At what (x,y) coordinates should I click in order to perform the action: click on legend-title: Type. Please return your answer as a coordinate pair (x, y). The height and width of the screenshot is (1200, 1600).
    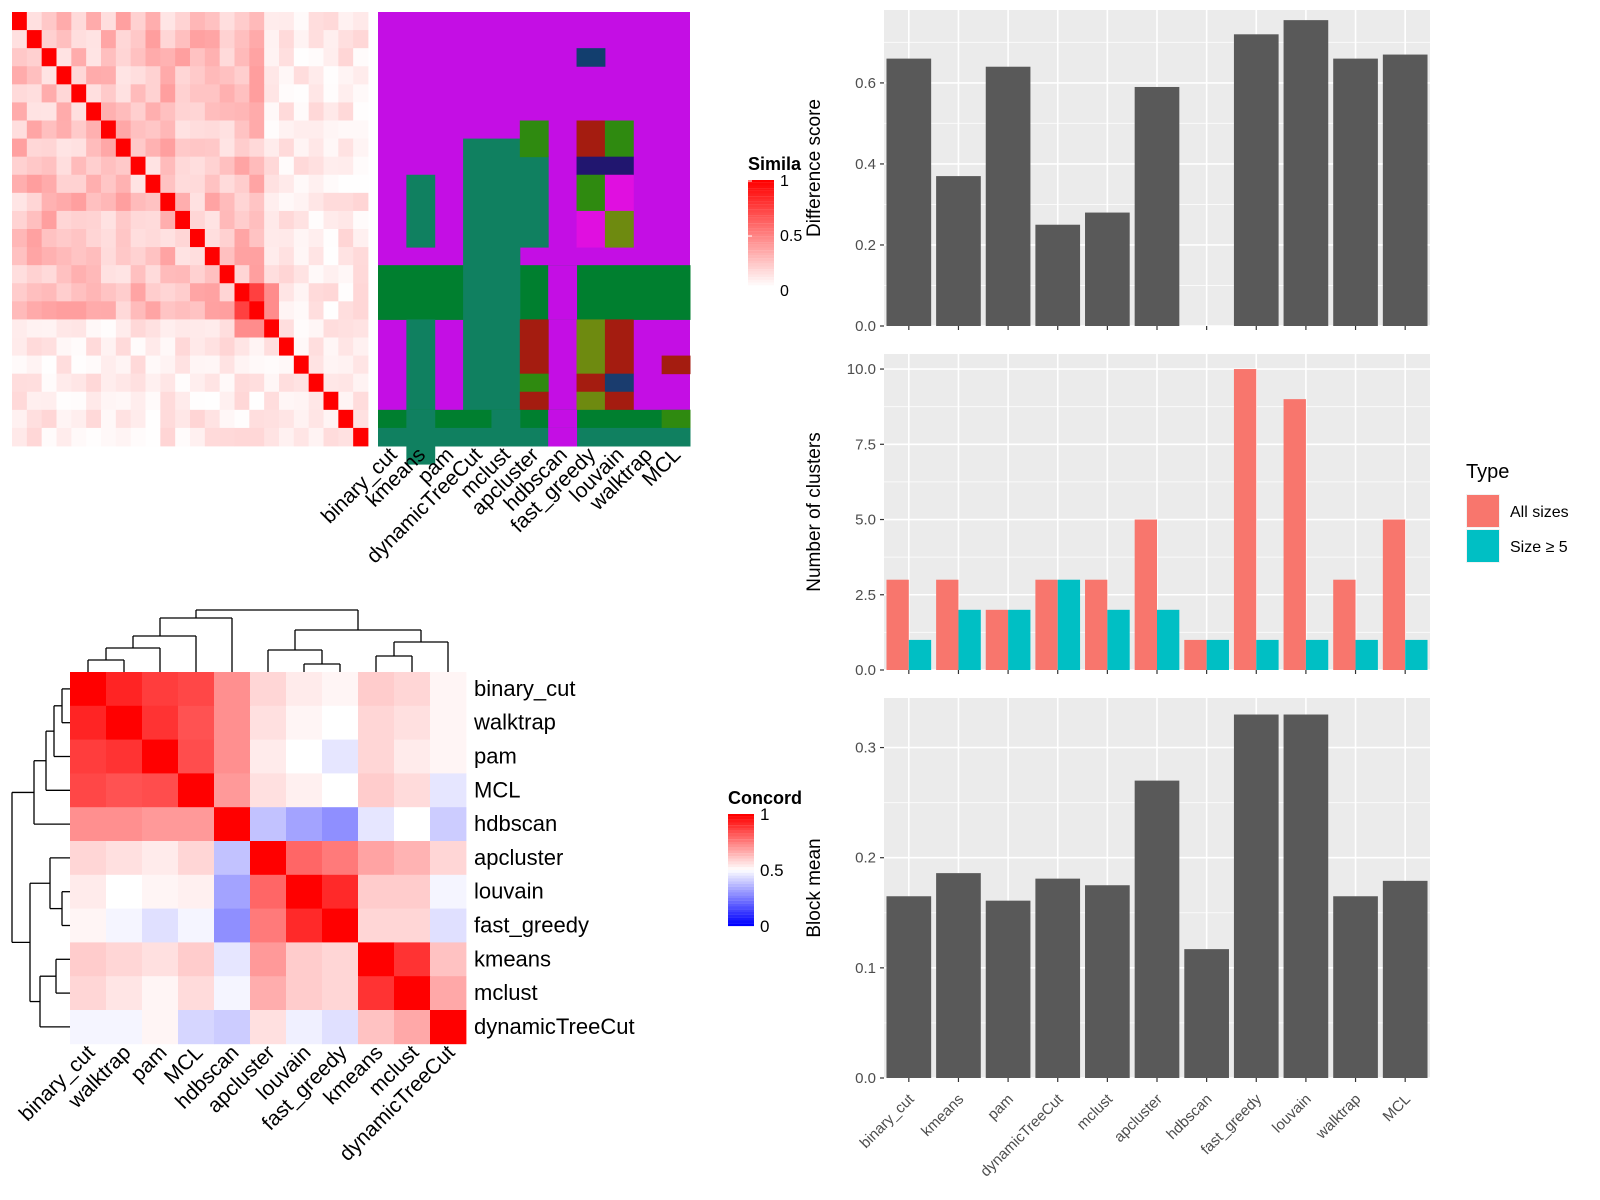
    Looking at the image, I should click on (1487, 472).